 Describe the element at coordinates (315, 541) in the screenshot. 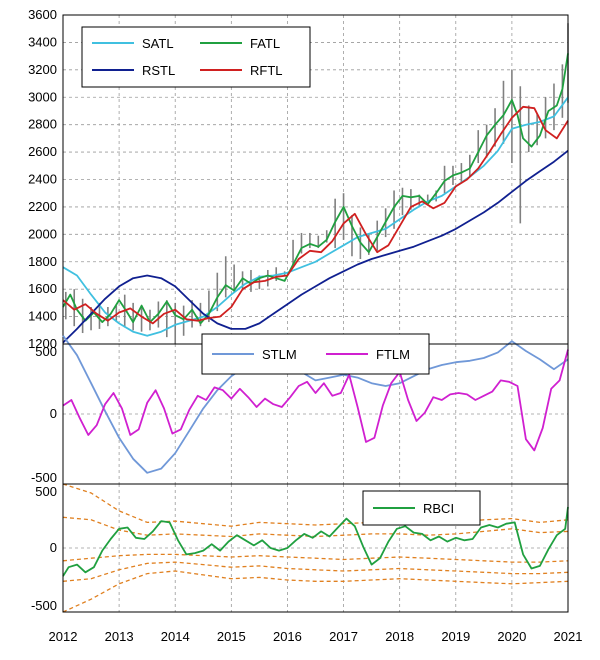

I see `series-line-rbci` at that location.